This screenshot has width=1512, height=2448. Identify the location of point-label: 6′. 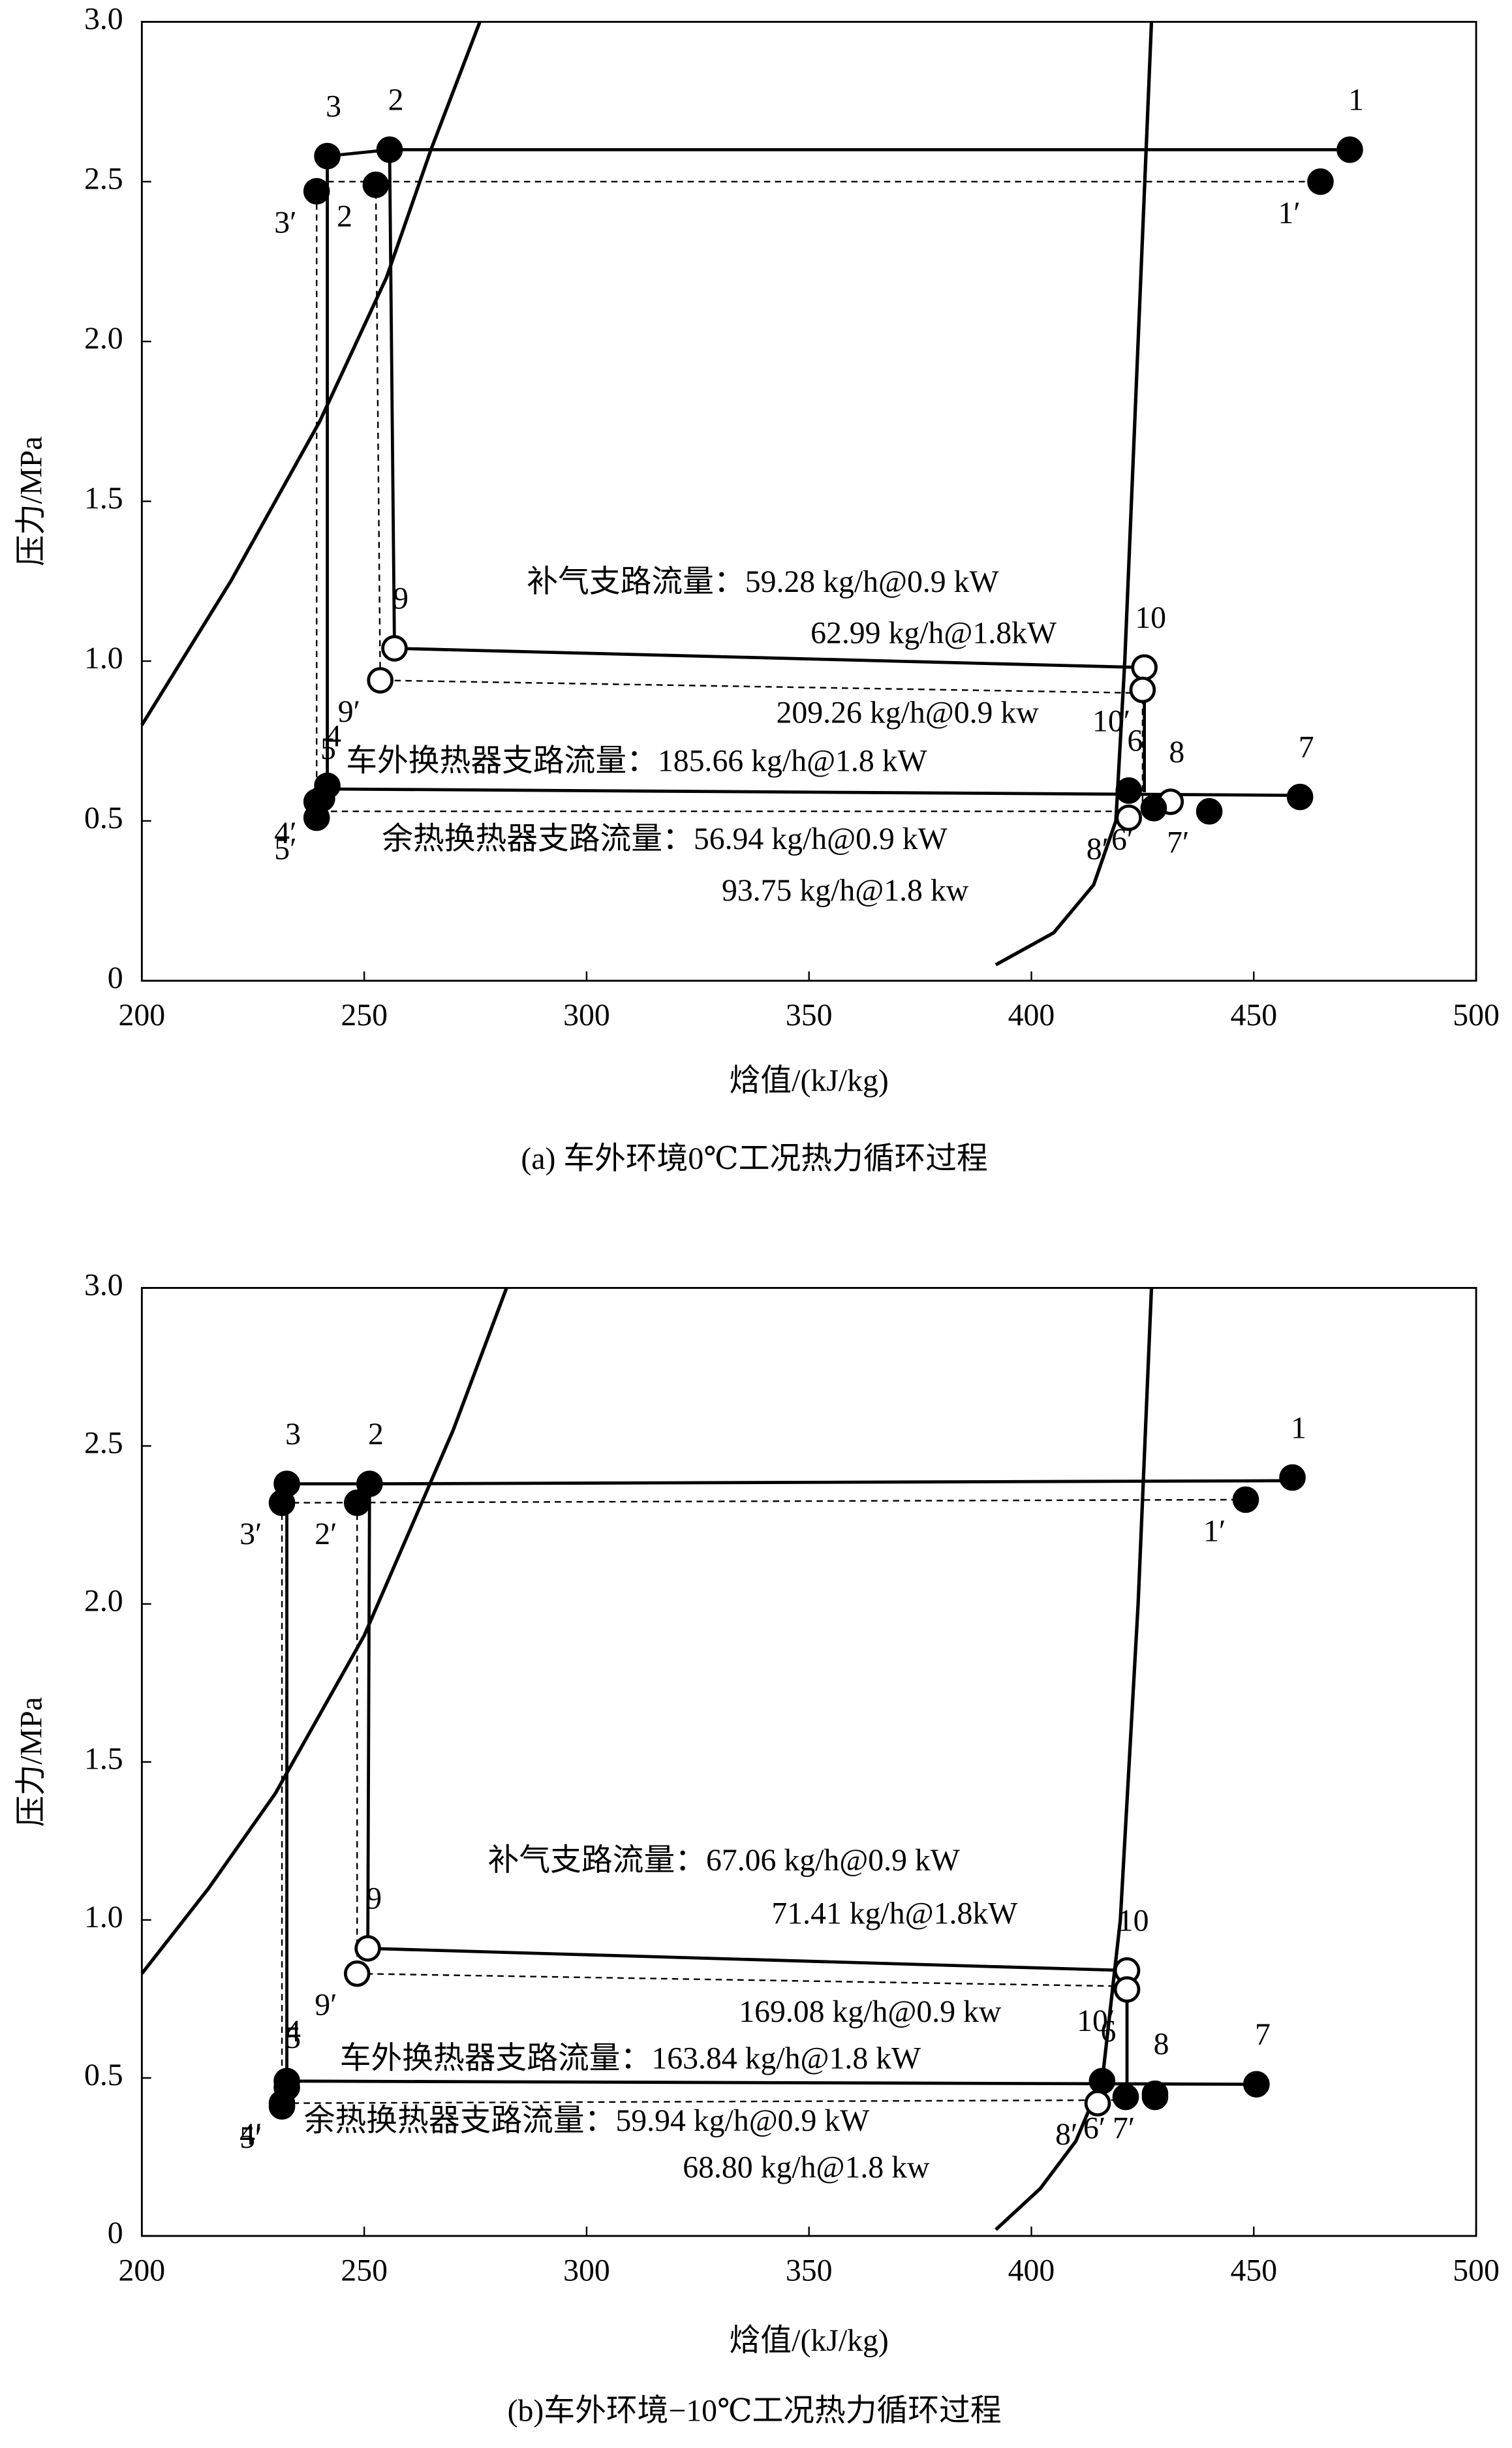
(1094, 2128).